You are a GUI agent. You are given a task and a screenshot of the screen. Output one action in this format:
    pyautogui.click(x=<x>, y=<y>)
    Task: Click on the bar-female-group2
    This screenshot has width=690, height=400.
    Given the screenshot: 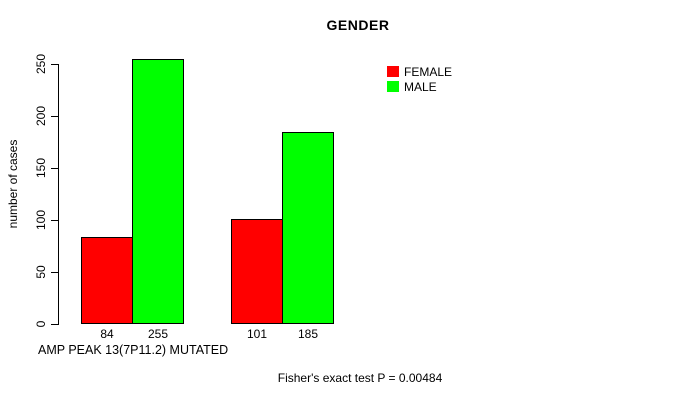 What is the action you would take?
    pyautogui.click(x=257, y=271)
    